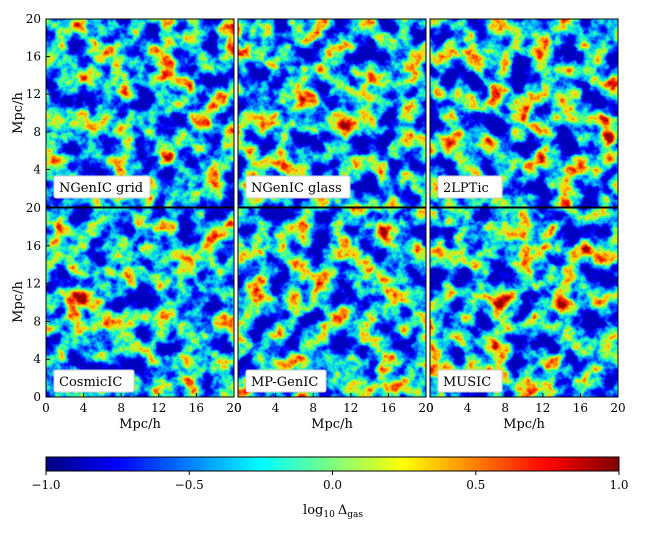 This screenshot has width=665, height=536. Describe the element at coordinates (18, 302) in the screenshot. I see `y-axis-title-bottom: Mpc/h` at that location.